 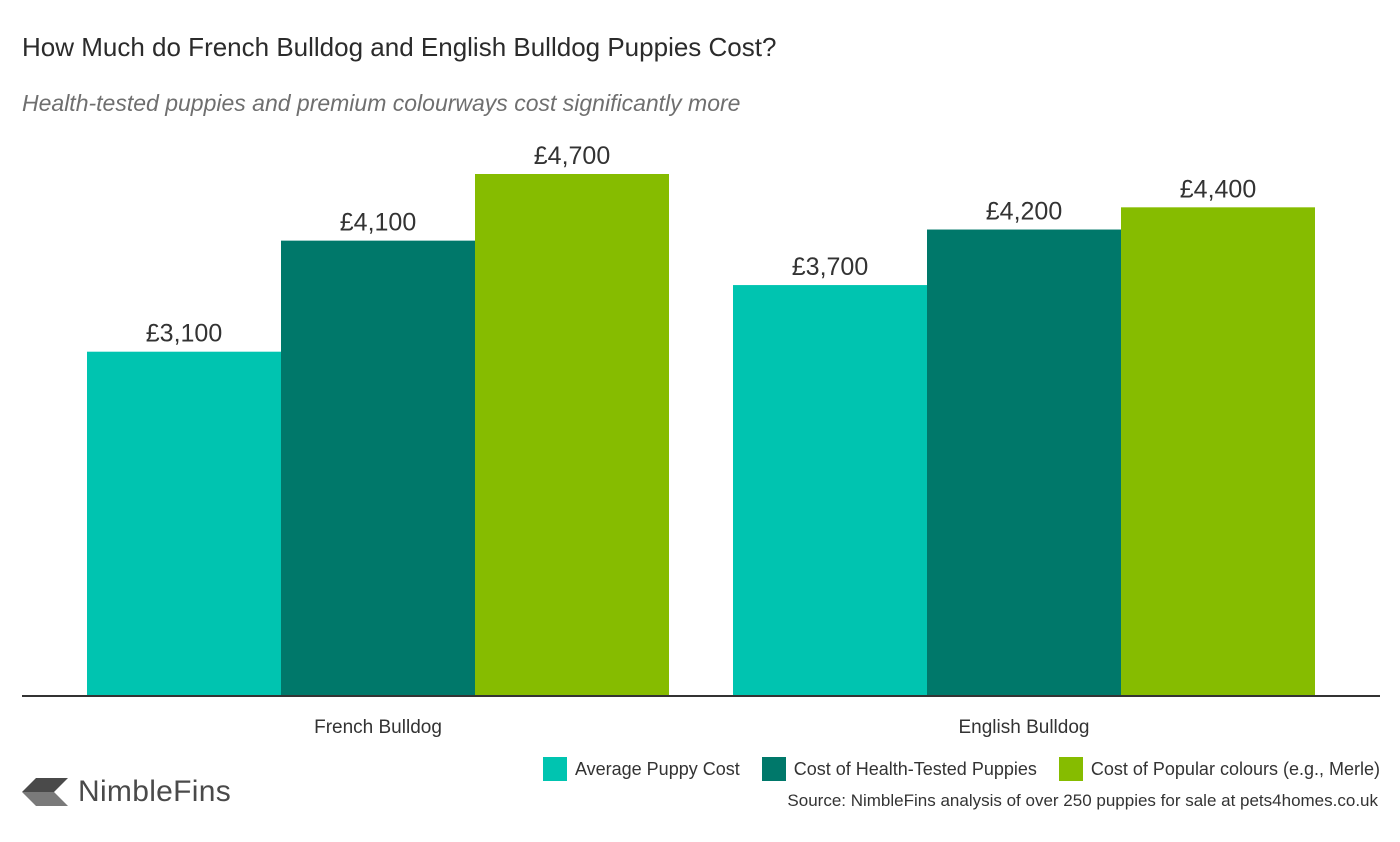 What do you see at coordinates (830, 267) in the screenshot?
I see `data-label-1-0: £3,700` at bounding box center [830, 267].